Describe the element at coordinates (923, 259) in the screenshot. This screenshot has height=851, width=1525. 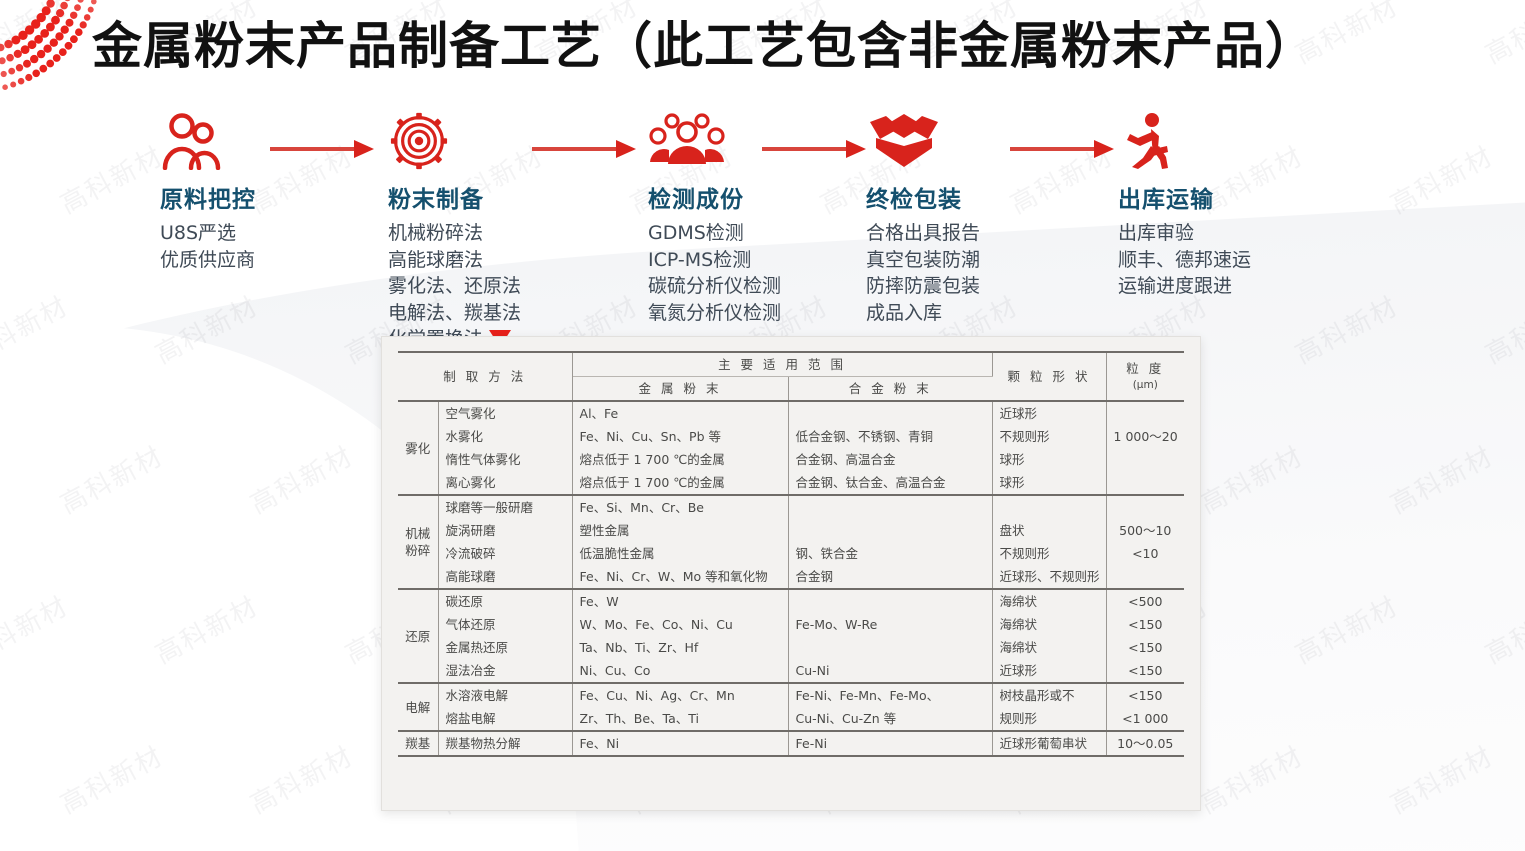
I see `flow-step-line: 真空包装防潮` at that location.